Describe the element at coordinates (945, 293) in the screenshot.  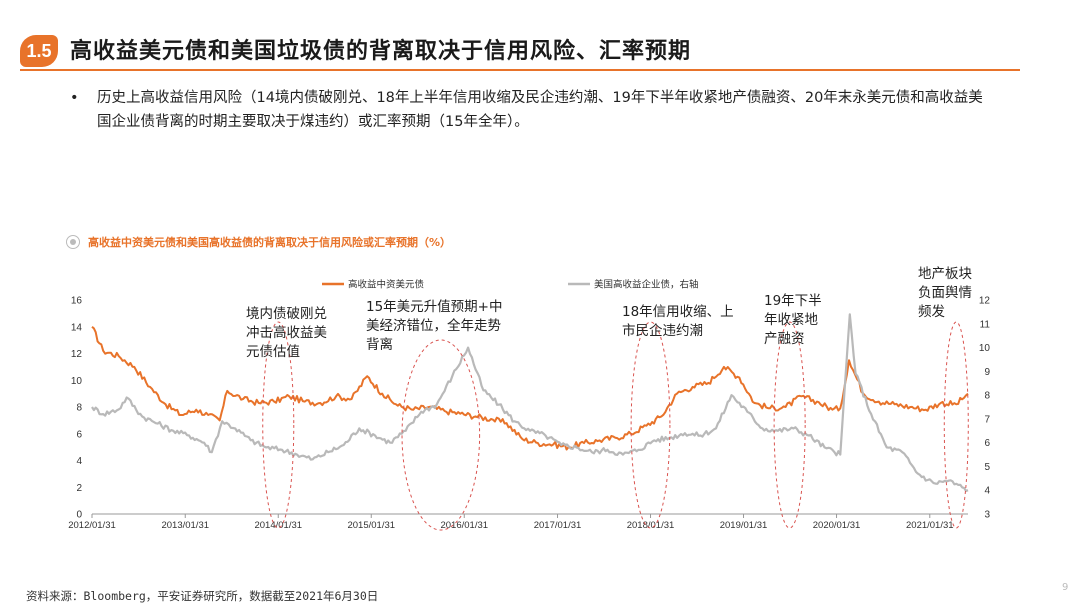
I see `annotation-text: 负面舆情` at that location.